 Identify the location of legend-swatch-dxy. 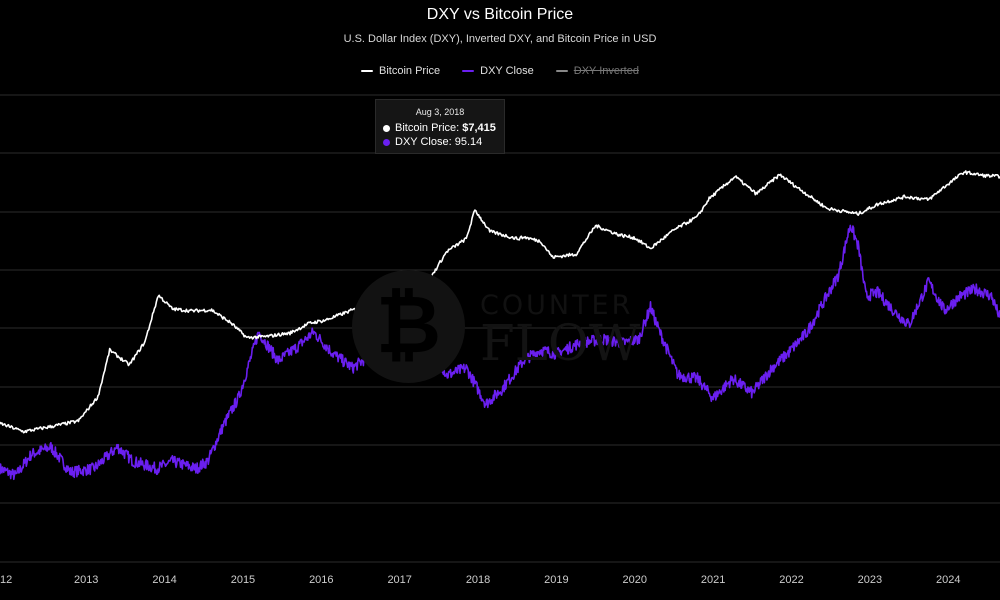
(468, 71).